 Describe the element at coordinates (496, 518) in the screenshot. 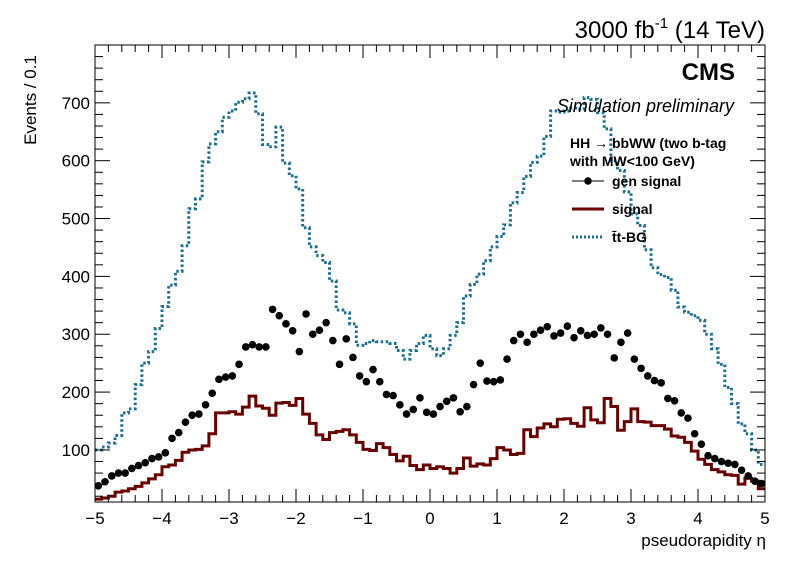

I see `x-tick-label: 1` at that location.